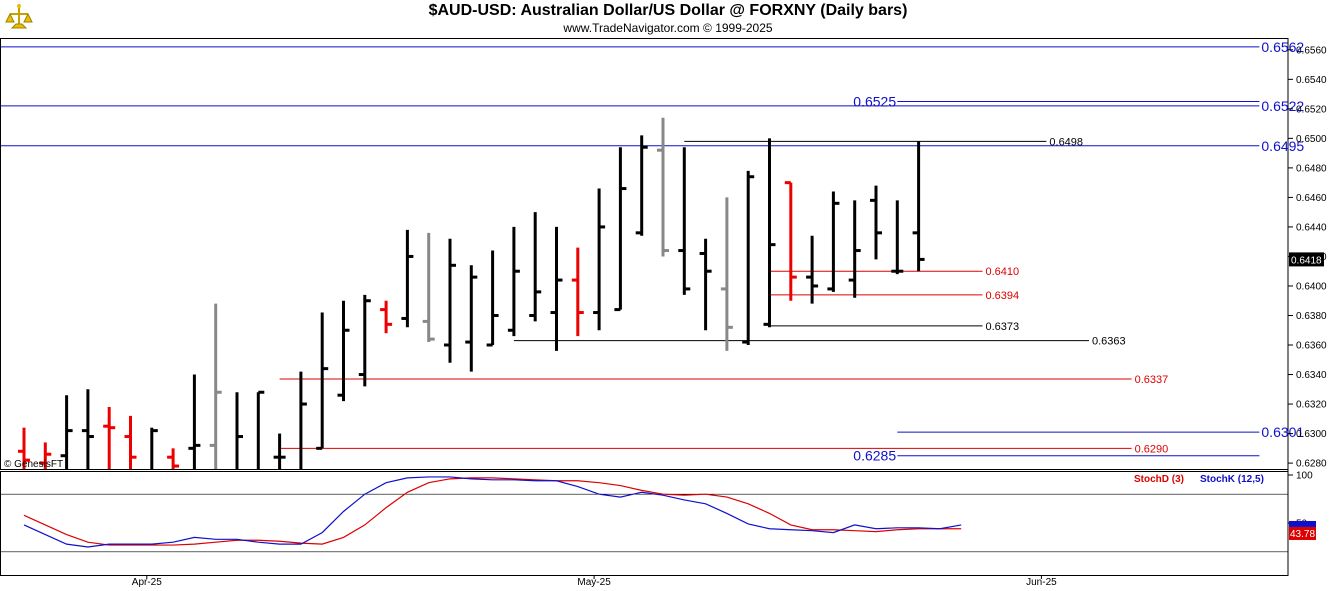  I want to click on price-y-tick-label: 0.6440, so click(1311, 227).